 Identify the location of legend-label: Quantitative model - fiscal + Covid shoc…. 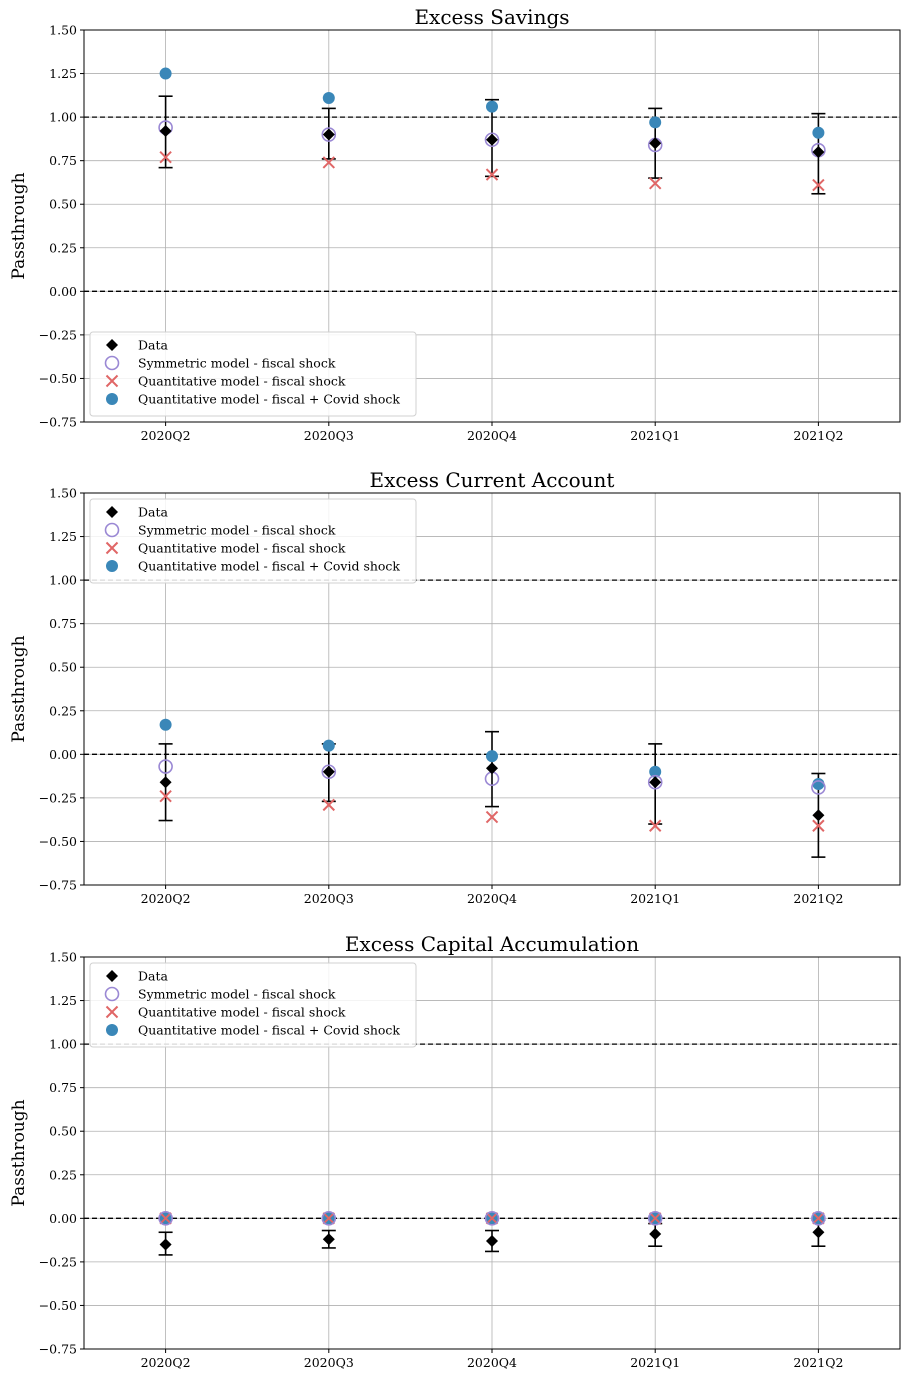
(269, 1030).